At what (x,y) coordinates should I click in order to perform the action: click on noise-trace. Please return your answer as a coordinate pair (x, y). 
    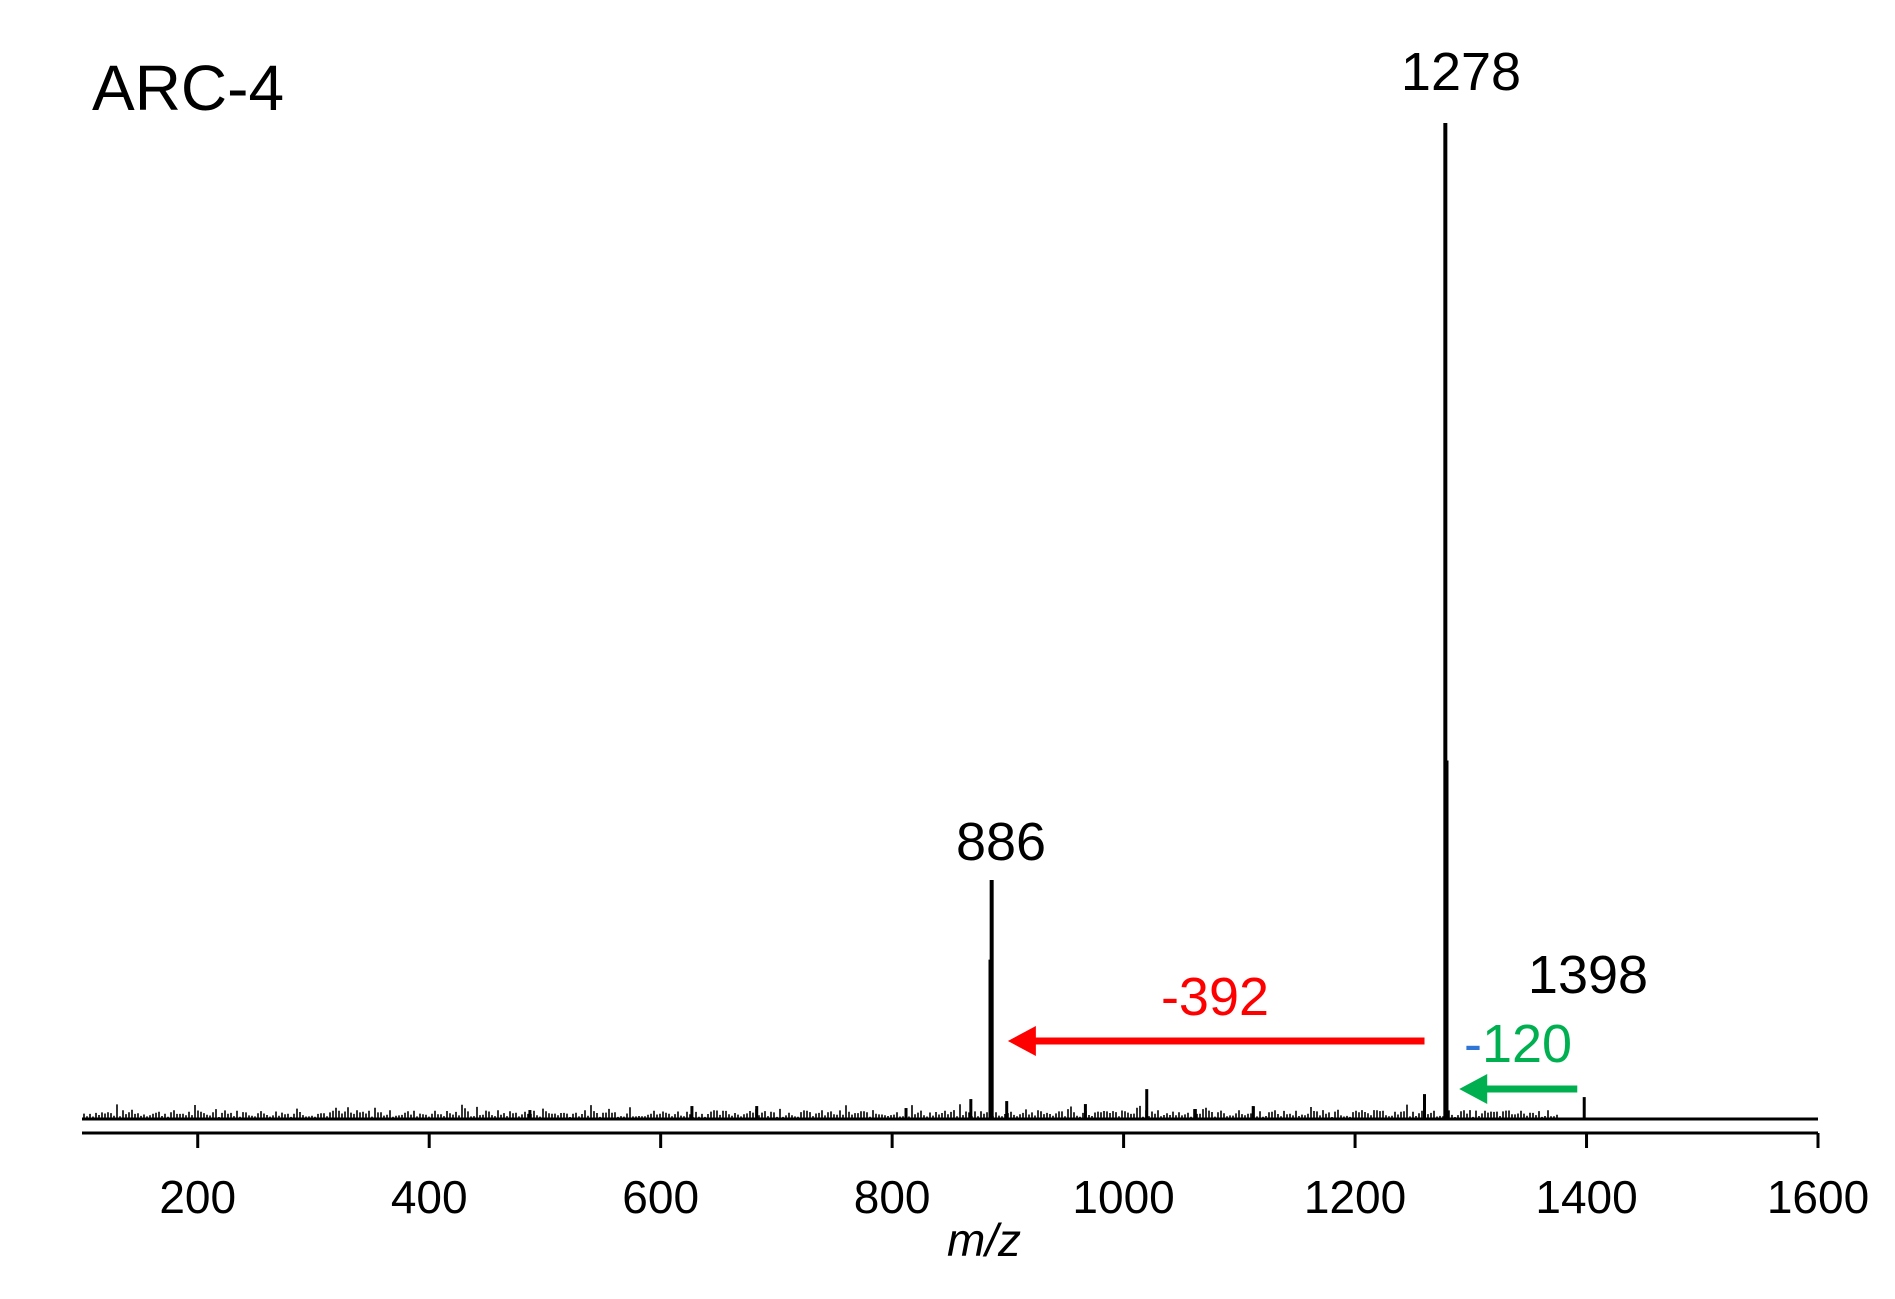
    Looking at the image, I should click on (820, 1111).